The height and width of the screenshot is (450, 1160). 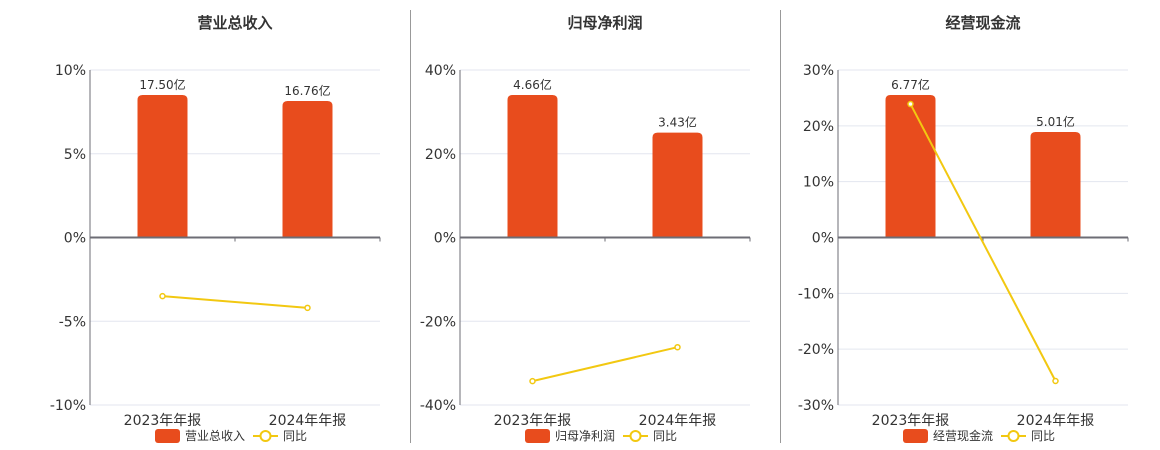 What do you see at coordinates (818, 71) in the screenshot?
I see `y-tick-label: 30%` at bounding box center [818, 71].